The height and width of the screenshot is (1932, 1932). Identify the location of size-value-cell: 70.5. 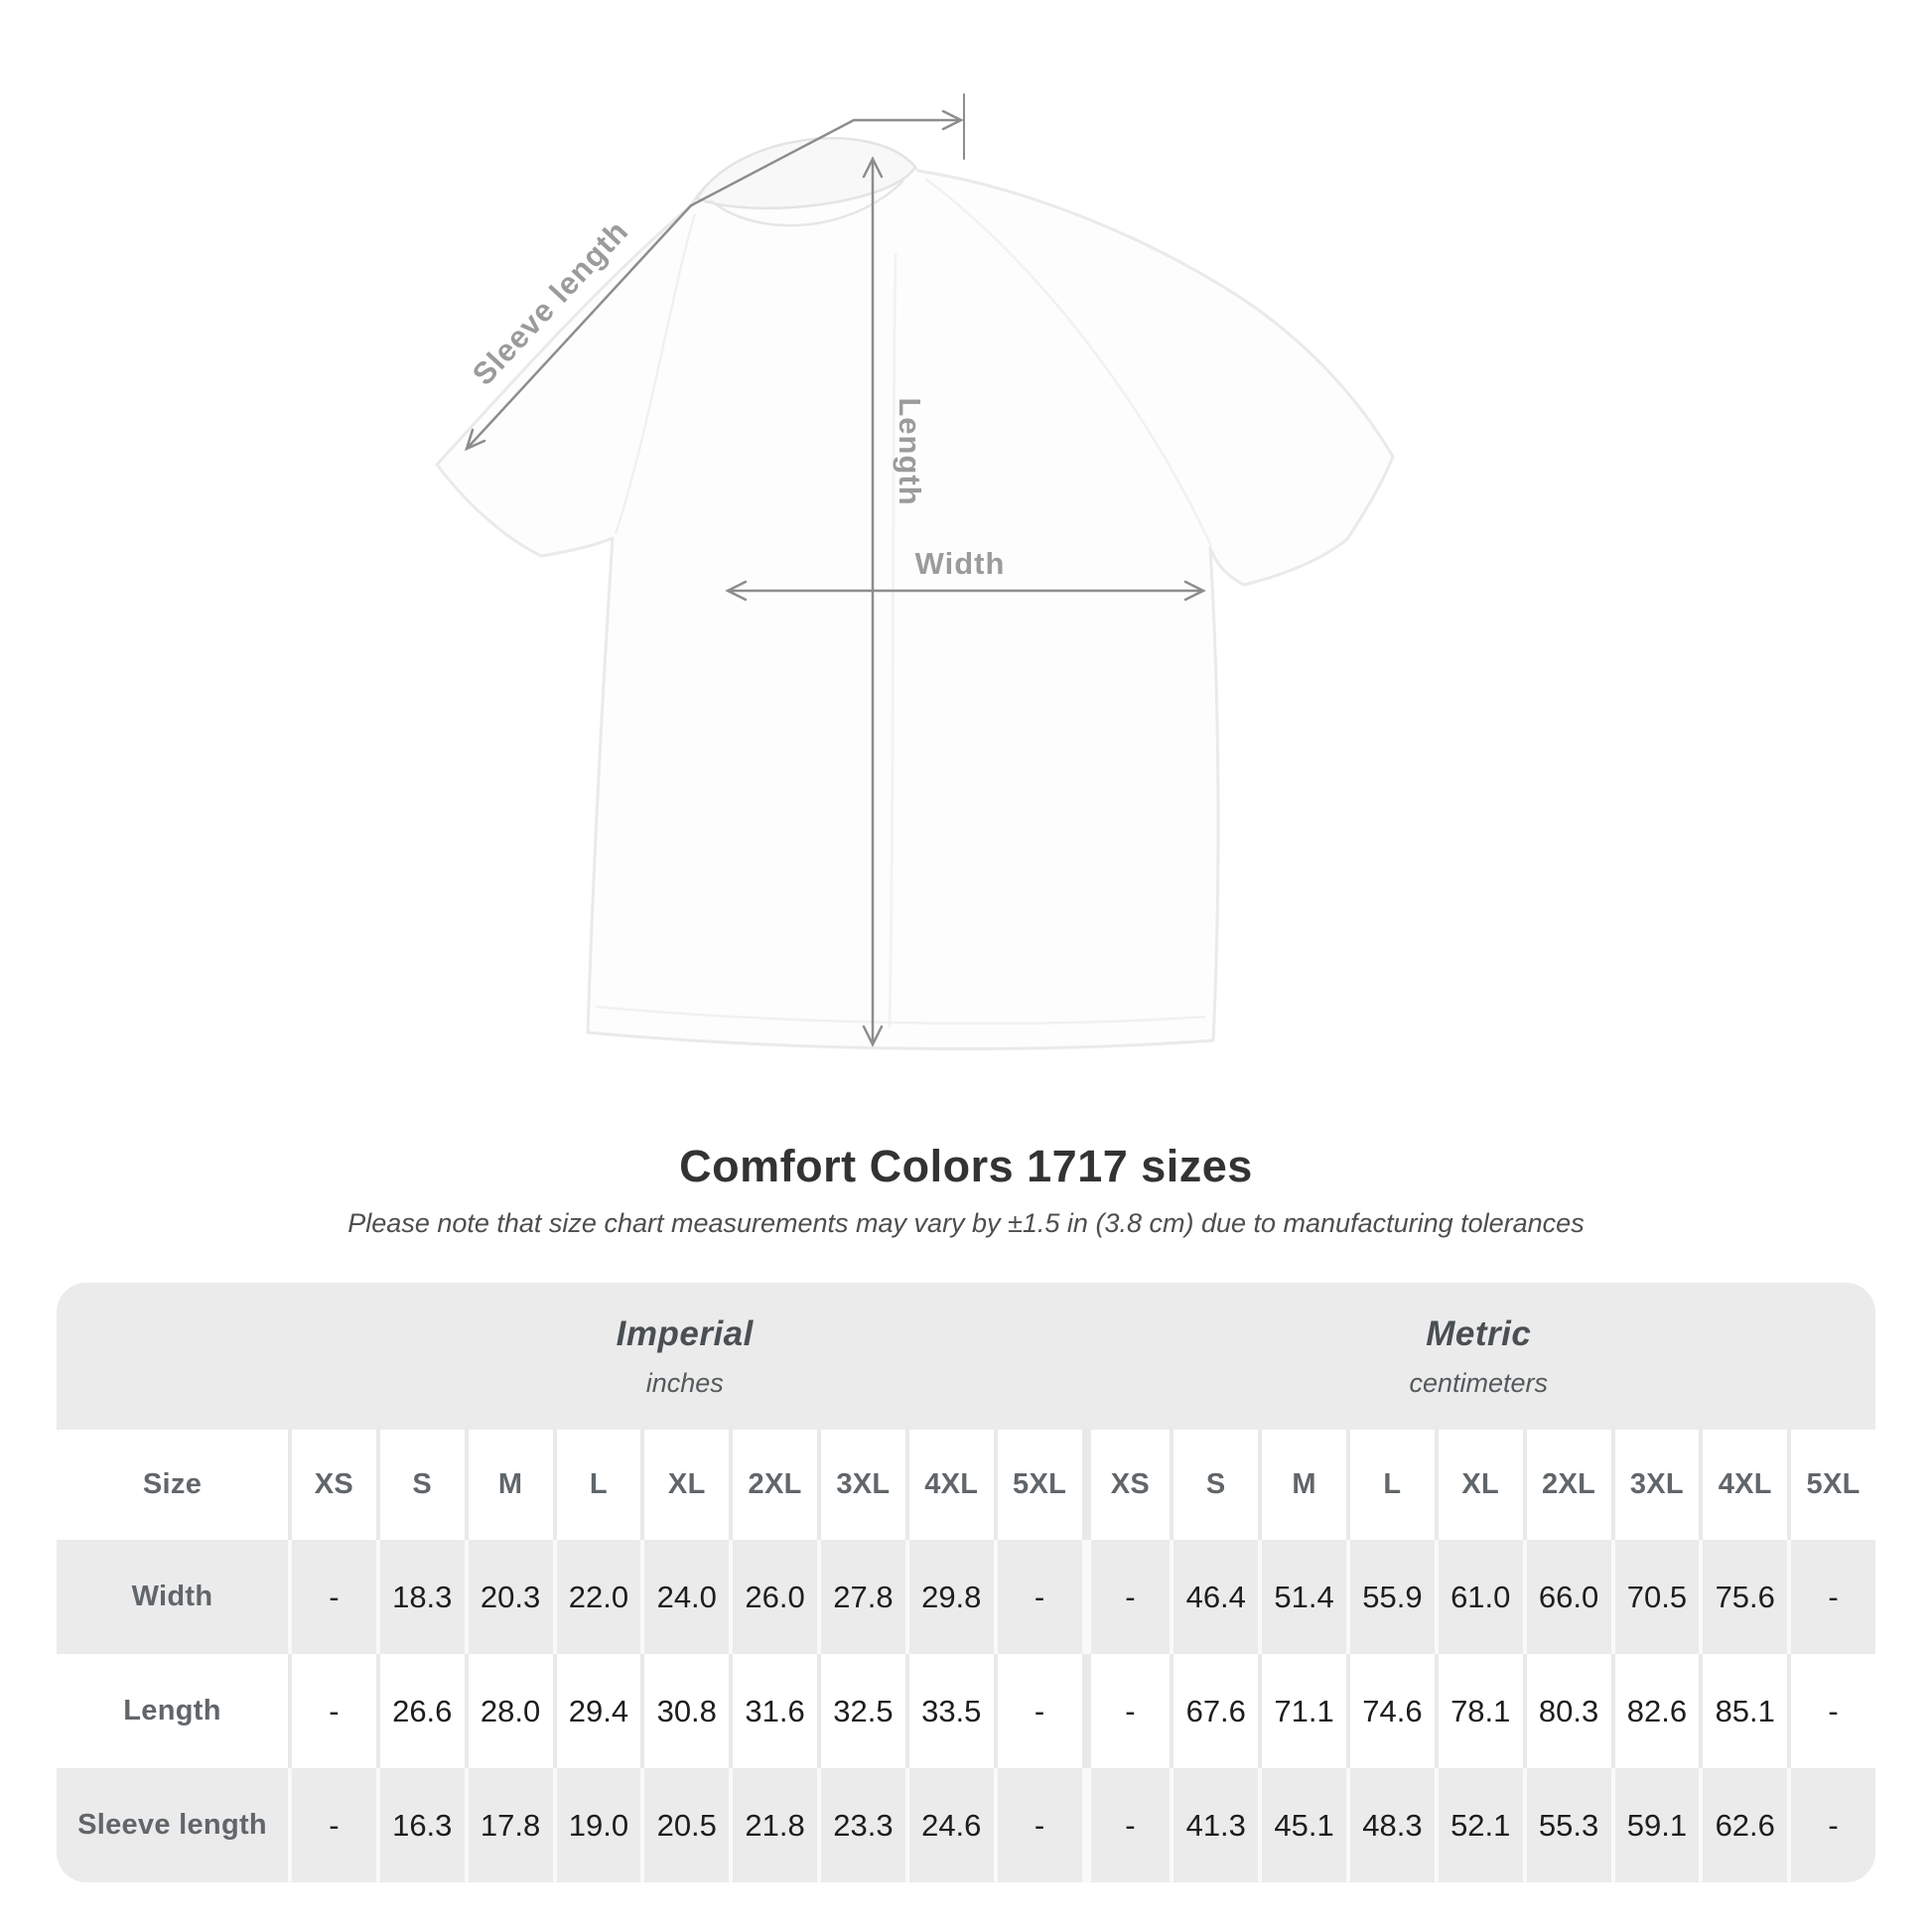
(1655, 1597).